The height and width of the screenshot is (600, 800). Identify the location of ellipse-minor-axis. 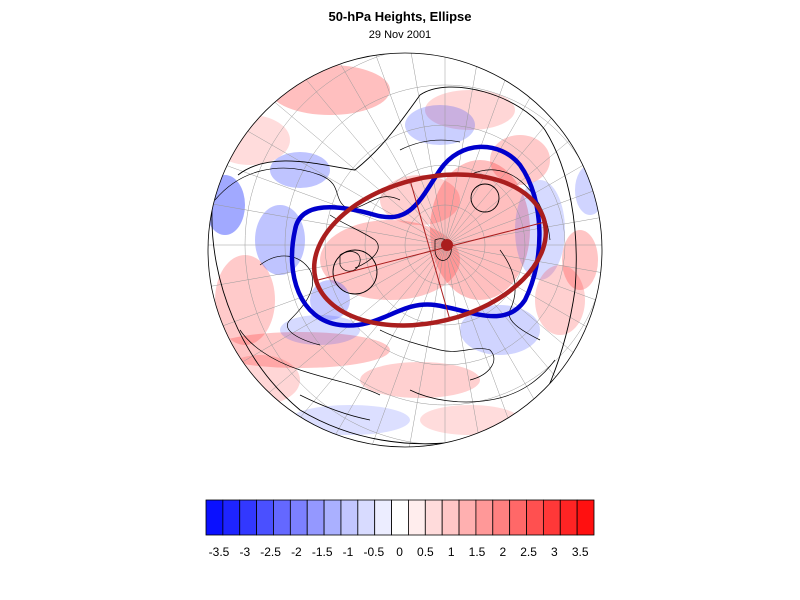
(430, 250).